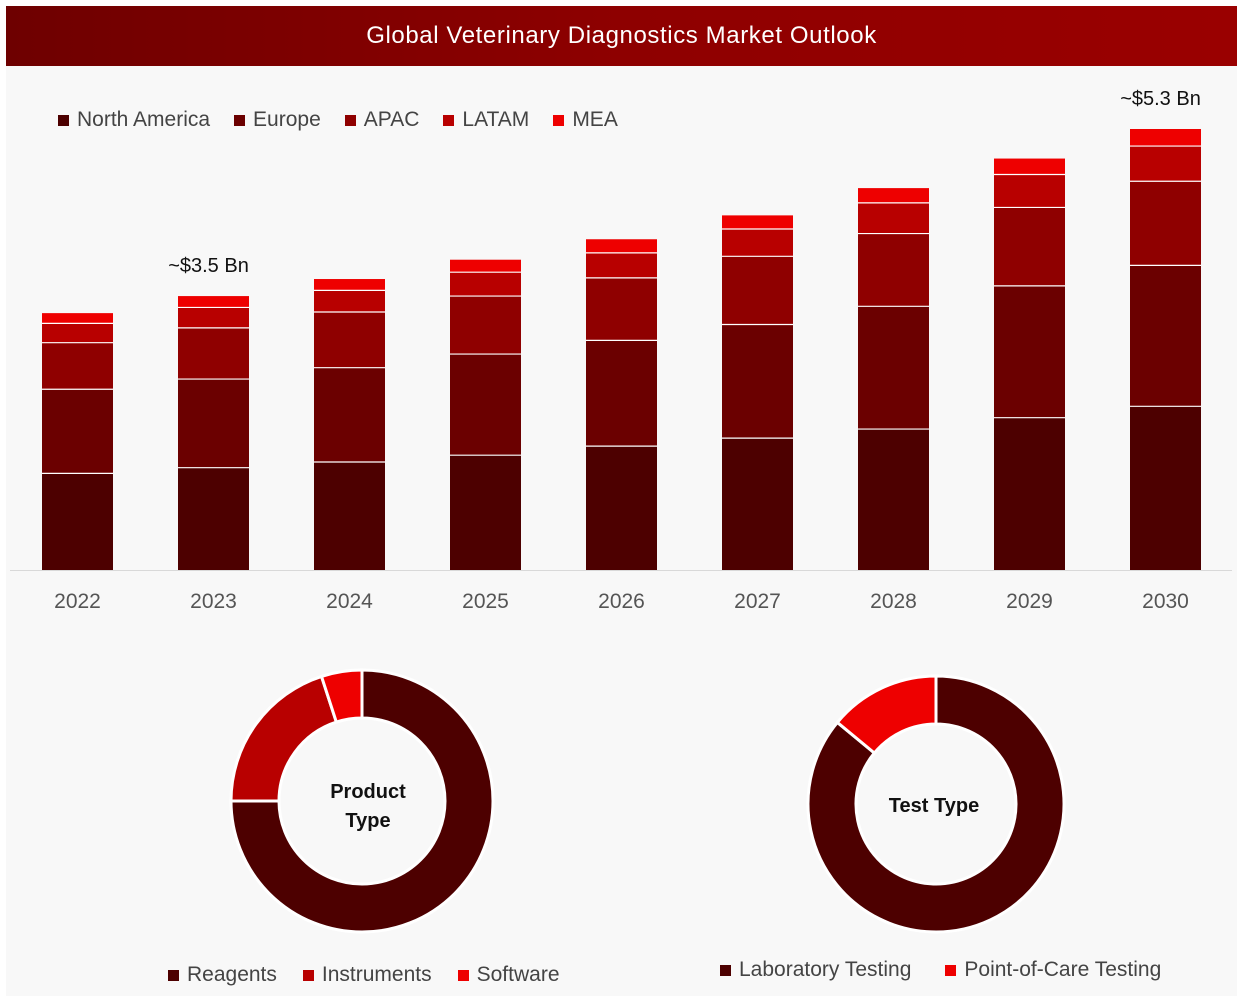 The image size is (1252, 1000). Describe the element at coordinates (232, 974) in the screenshot. I see `legend-label: Reagents` at that location.